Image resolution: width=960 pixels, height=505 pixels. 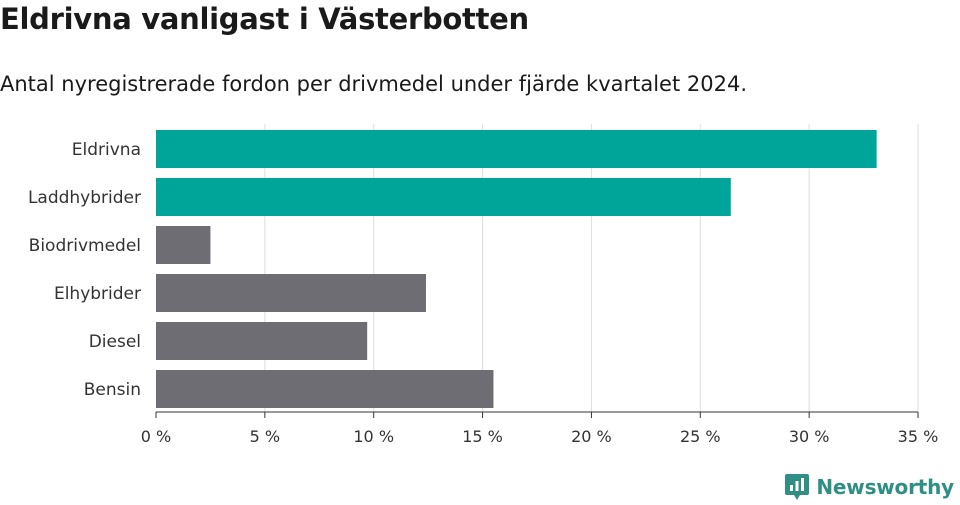 What do you see at coordinates (106, 150) in the screenshot?
I see `category-label: Eldrivna` at bounding box center [106, 150].